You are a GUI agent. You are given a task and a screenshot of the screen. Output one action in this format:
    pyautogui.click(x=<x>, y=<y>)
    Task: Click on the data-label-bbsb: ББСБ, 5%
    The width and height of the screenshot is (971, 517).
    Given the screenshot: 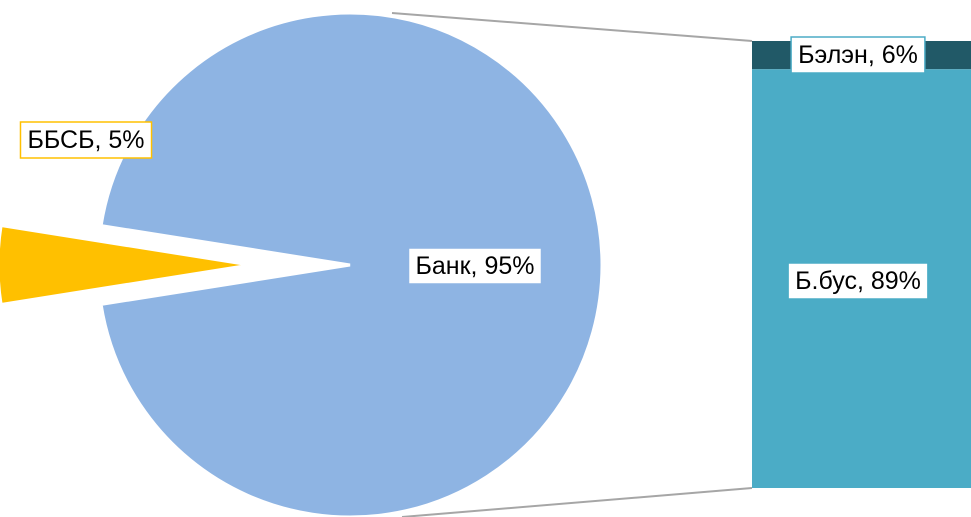 What is the action you would take?
    pyautogui.click(x=86, y=140)
    